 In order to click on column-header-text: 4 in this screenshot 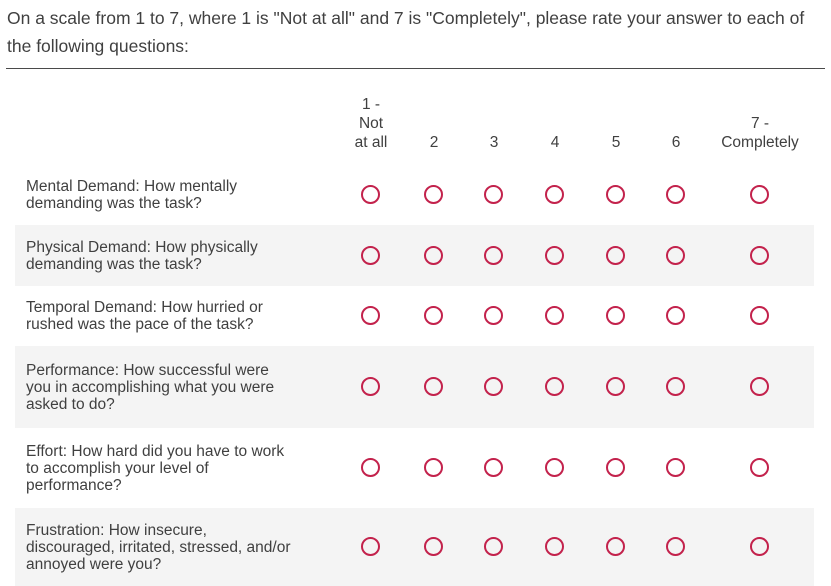, I will do `click(555, 142)`.